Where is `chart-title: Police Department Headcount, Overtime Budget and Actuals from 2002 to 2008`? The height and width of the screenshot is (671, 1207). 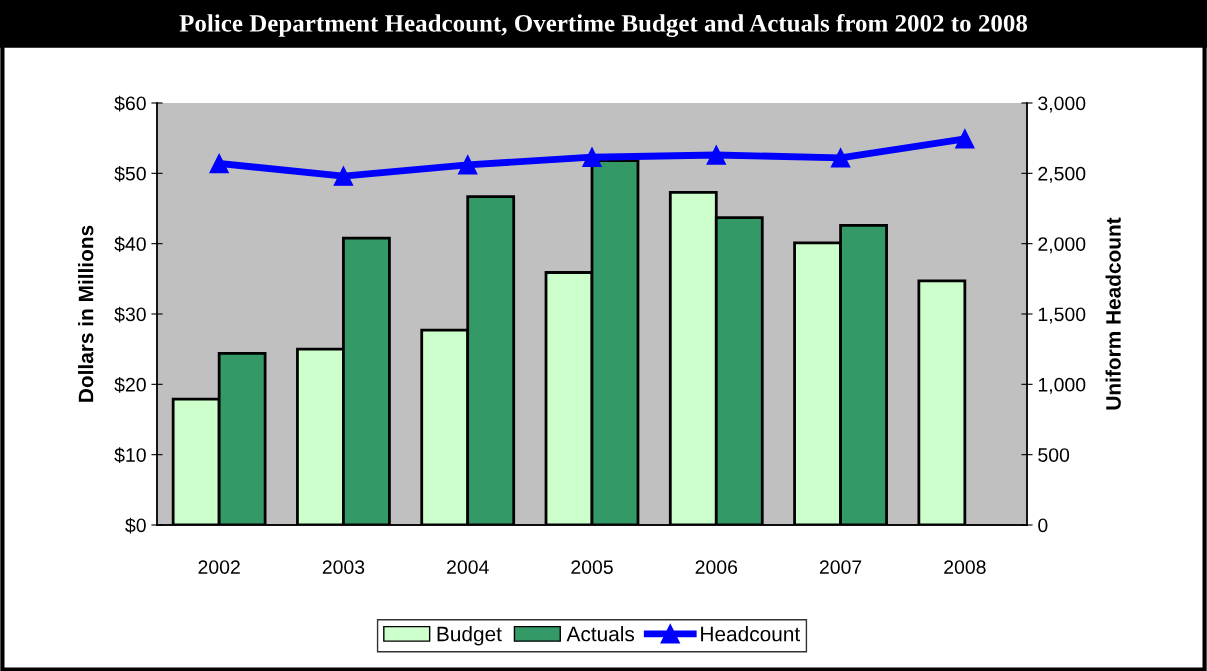
chart-title: Police Department Headcount, Overtime Budget and Actuals from 2002 to 2008 is located at coordinates (603, 25).